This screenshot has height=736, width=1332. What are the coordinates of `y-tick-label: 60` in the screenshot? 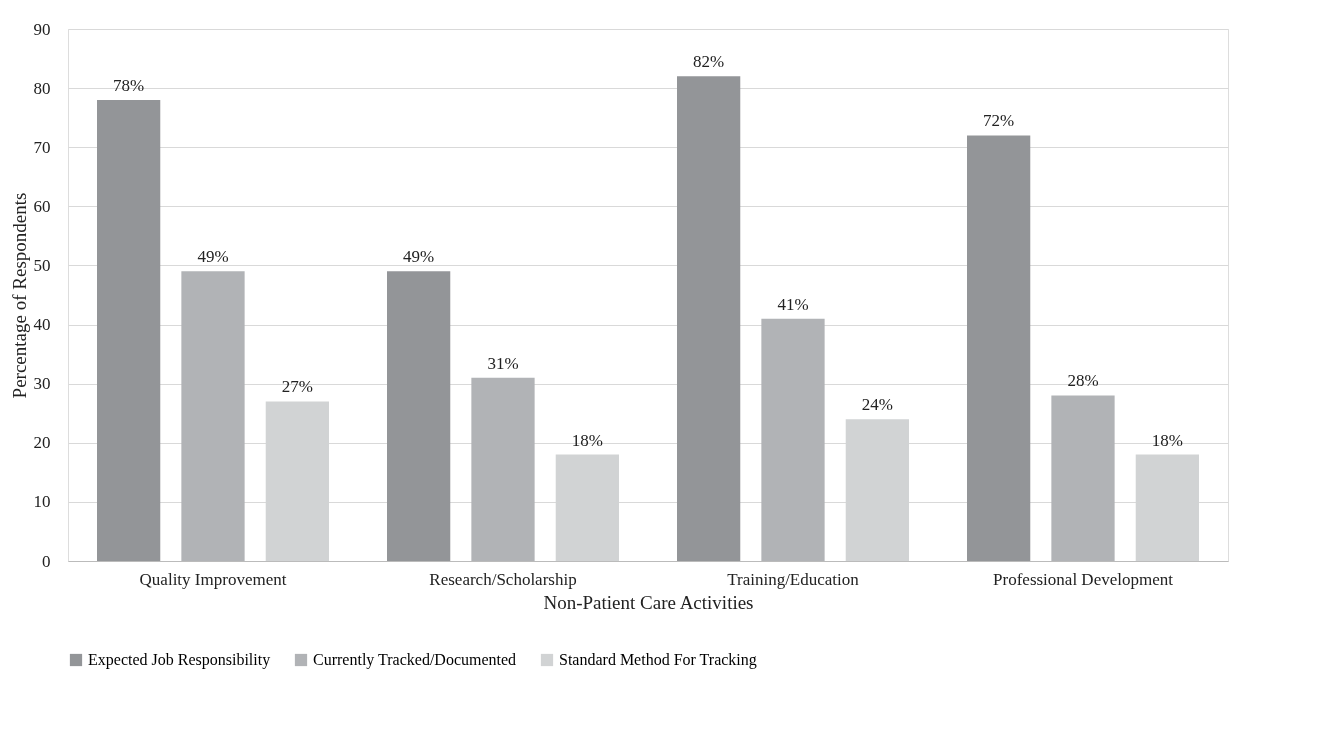 It's located at (42, 206).